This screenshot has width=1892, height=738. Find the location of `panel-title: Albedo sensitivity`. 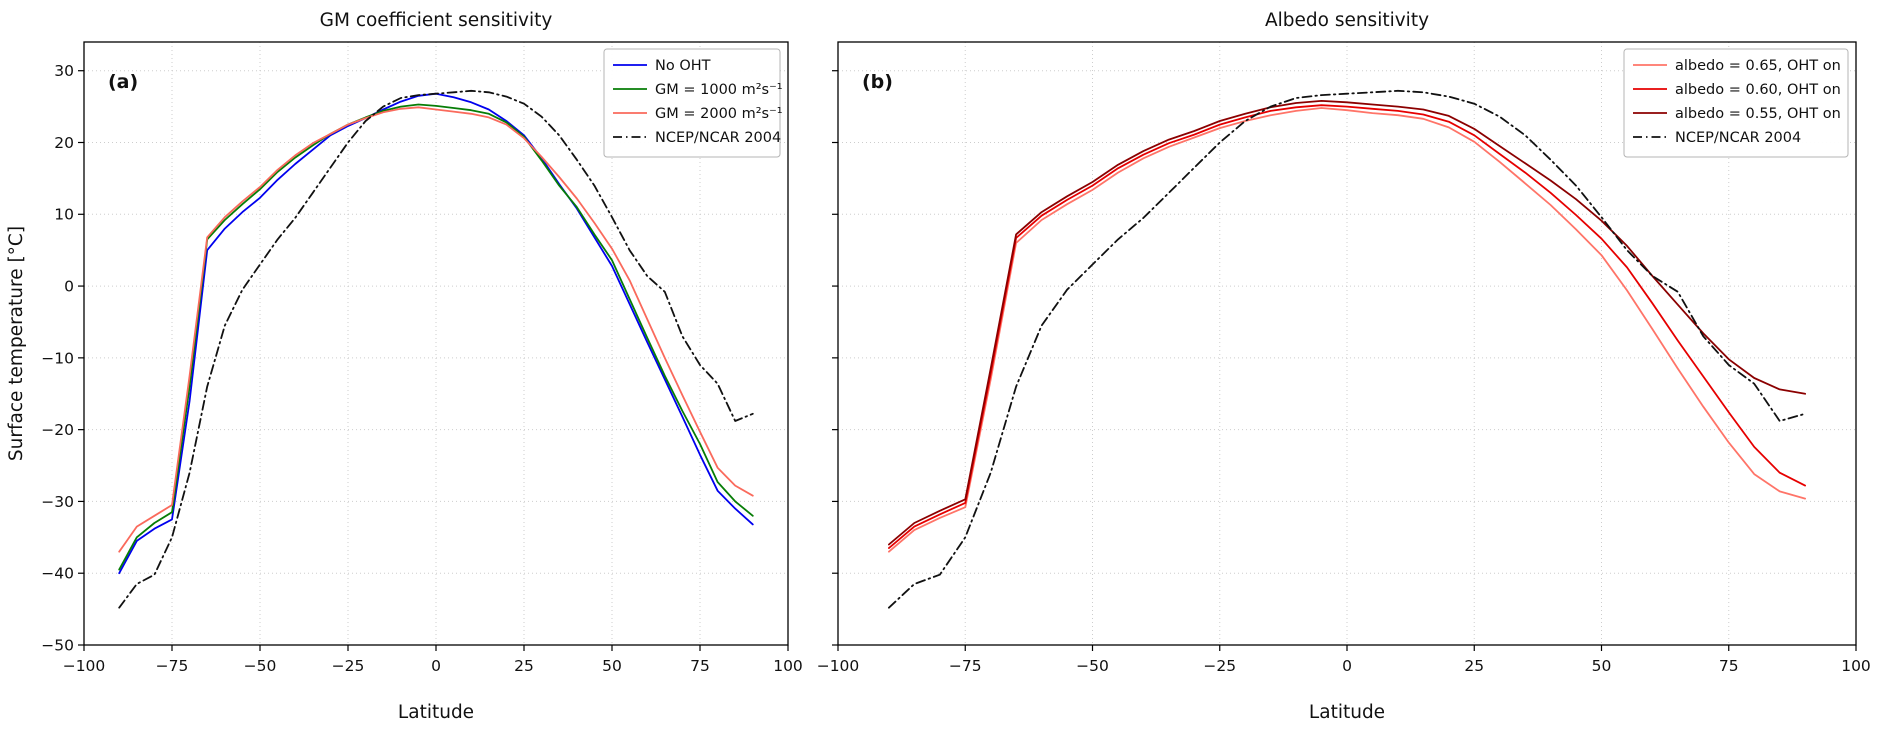

panel-title: Albedo sensitivity is located at coordinates (1347, 20).